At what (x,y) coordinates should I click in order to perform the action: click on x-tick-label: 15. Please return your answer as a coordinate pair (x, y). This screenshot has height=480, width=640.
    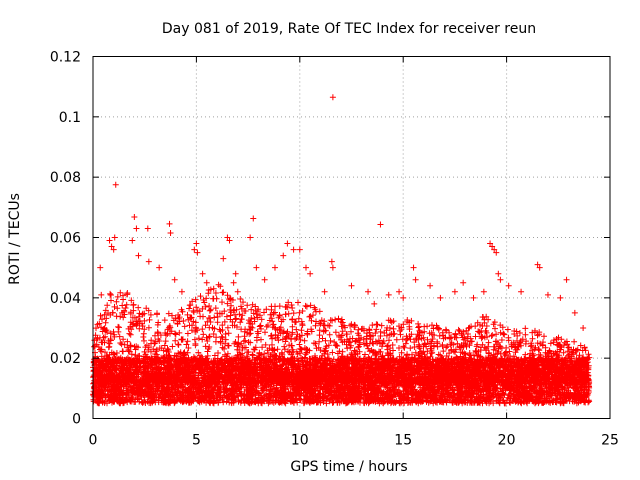
    Looking at the image, I should click on (403, 441).